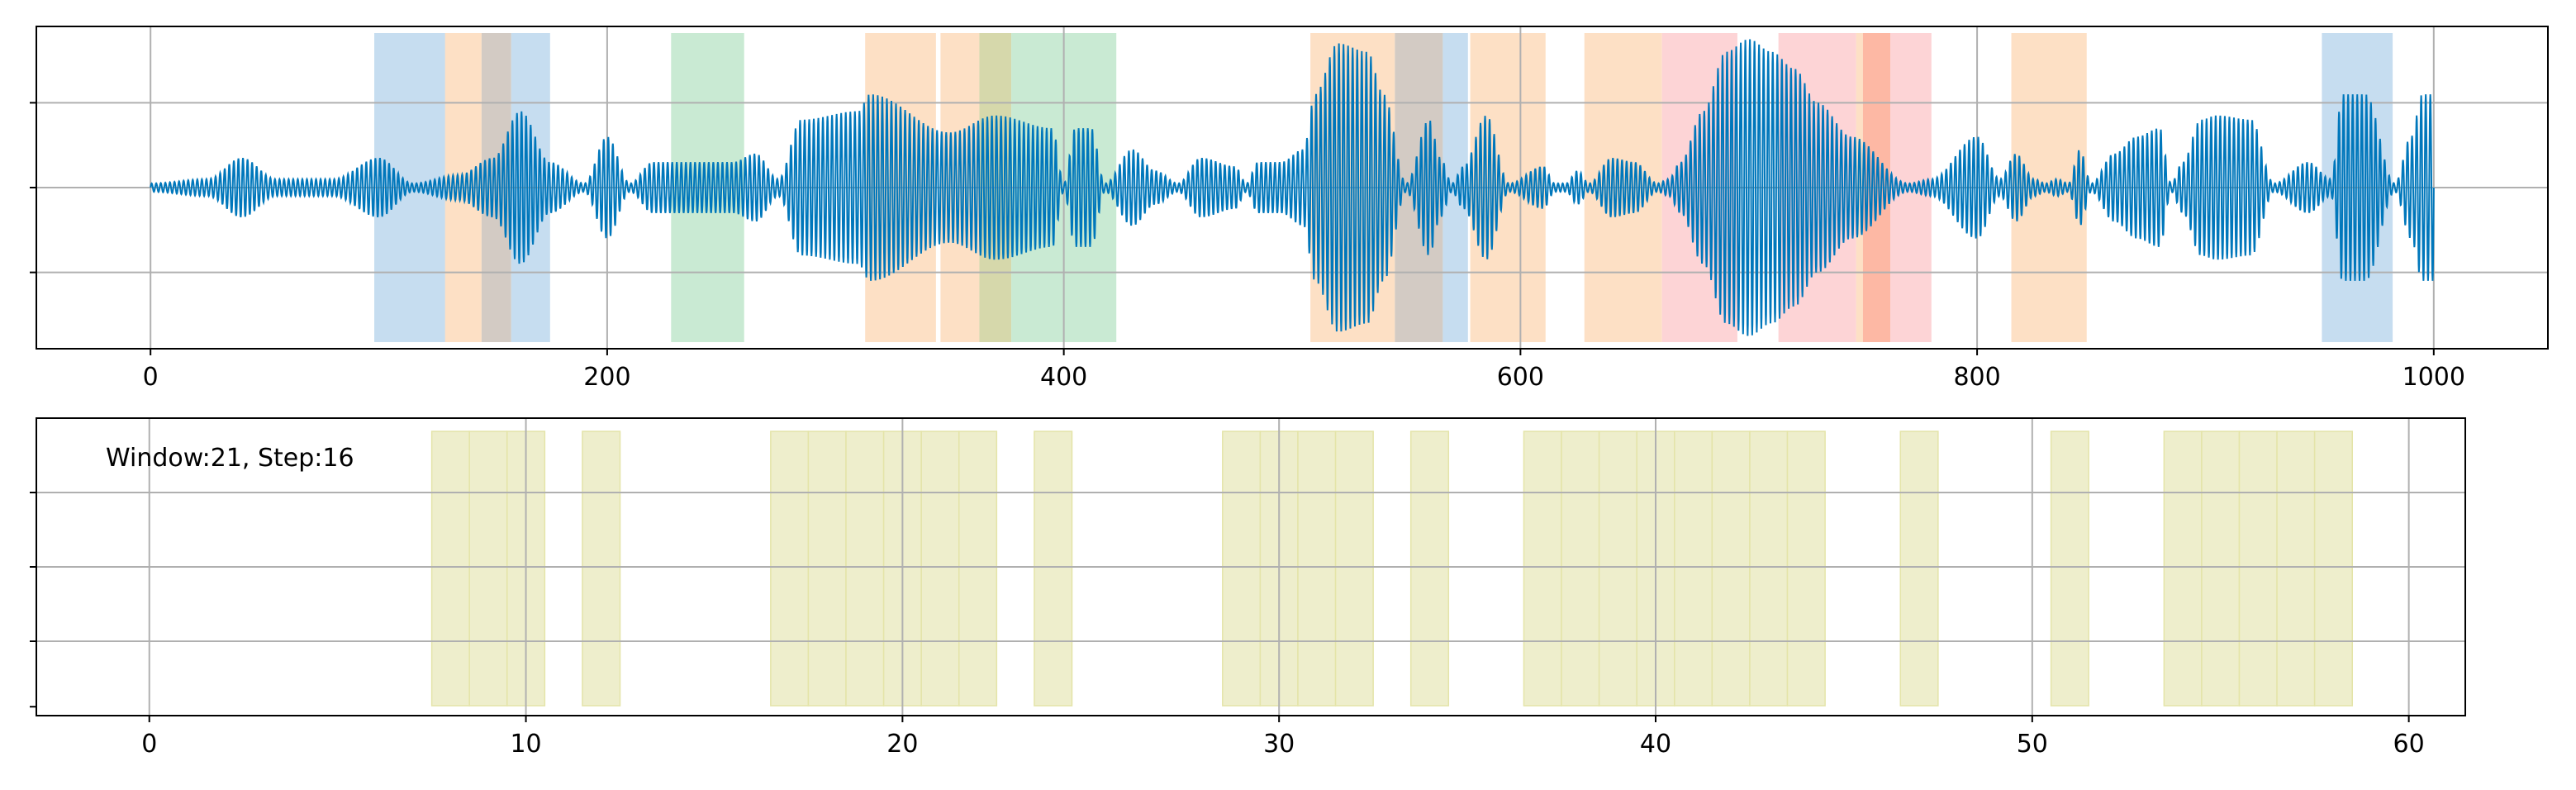 Image resolution: width=2576 pixels, height=790 pixels. Describe the element at coordinates (2409, 744) in the screenshot. I see `x-tick-label: 60` at that location.